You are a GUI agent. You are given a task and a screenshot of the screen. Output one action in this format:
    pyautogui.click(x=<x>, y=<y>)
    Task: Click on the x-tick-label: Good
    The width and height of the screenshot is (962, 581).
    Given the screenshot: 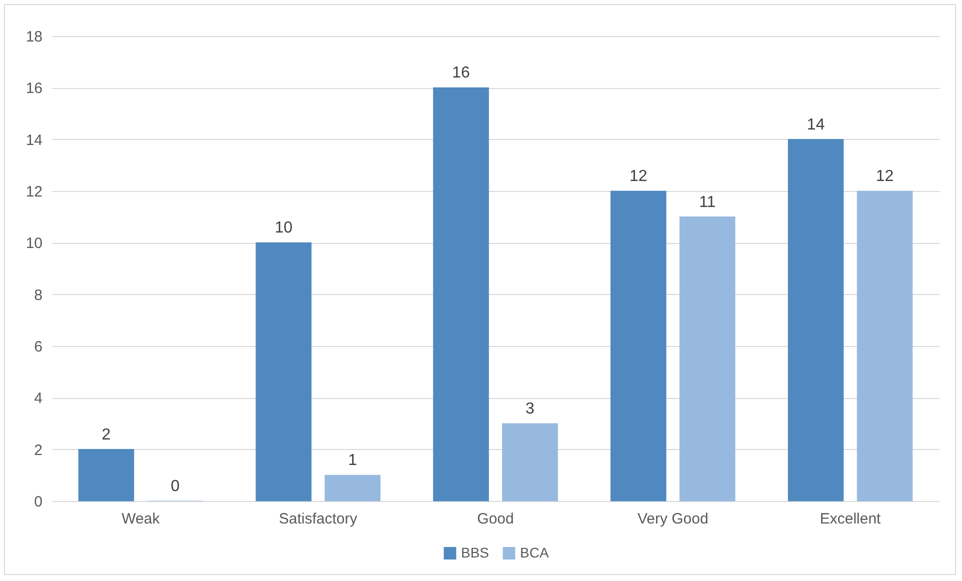 What is the action you would take?
    pyautogui.click(x=495, y=519)
    